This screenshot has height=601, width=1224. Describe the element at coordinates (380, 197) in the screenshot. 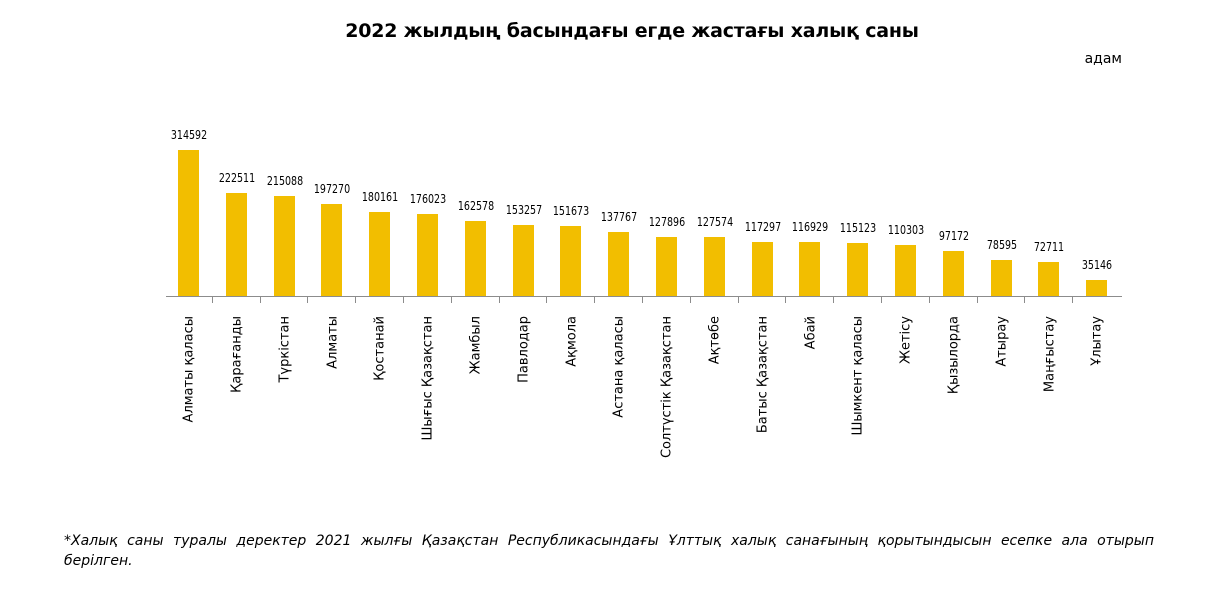

I see `data-label: 180161` at that location.